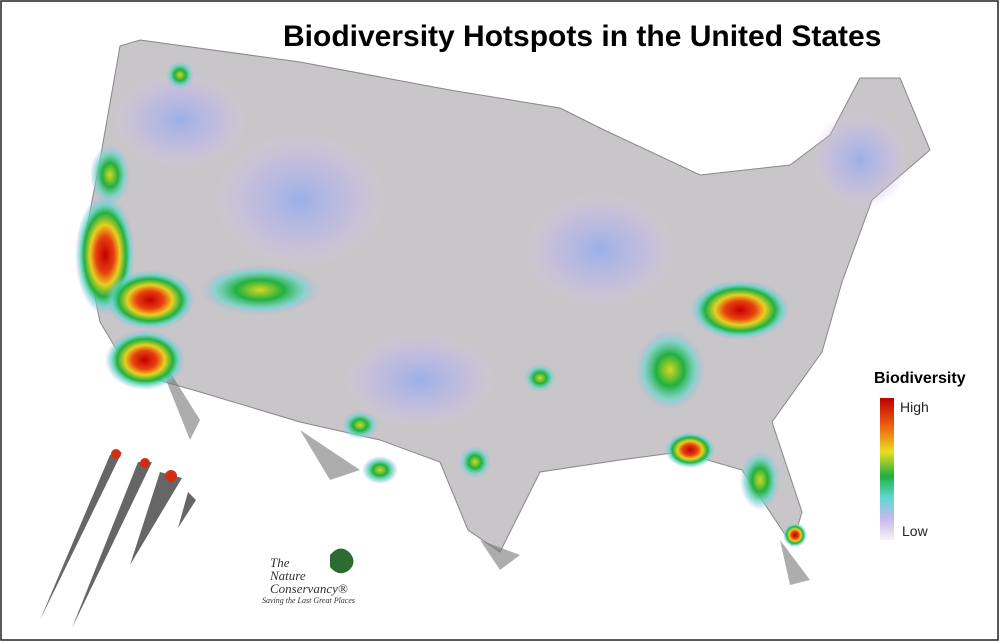 This screenshot has height=642, width=1000. I want to click on logo-leaf, so click(342, 561).